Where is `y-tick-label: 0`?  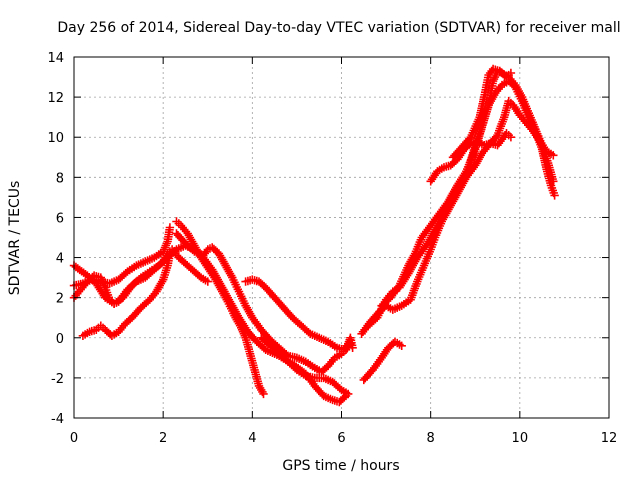 y-tick-label: 0 is located at coordinates (60, 339).